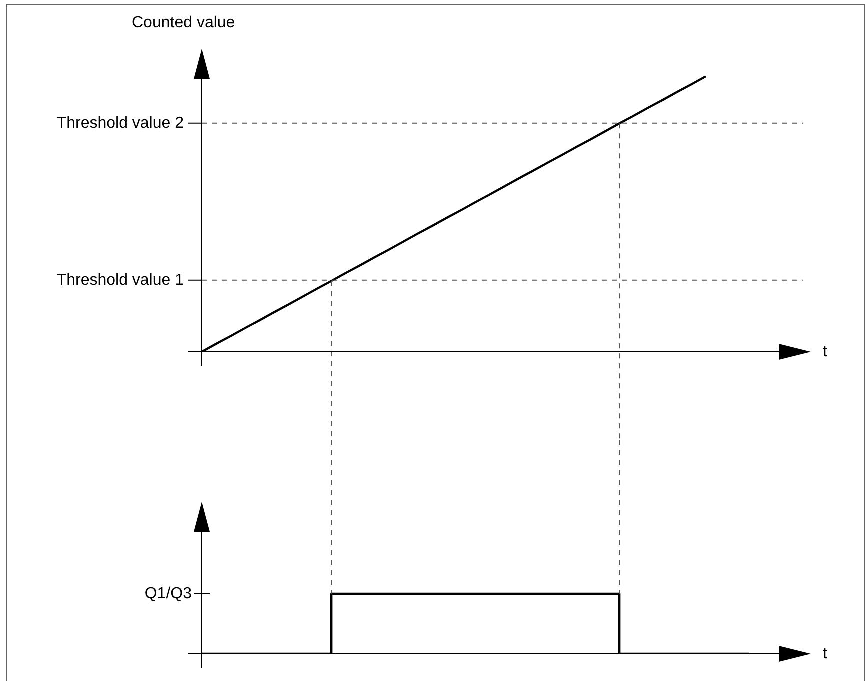  What do you see at coordinates (168, 593) in the screenshot?
I see `text: Q1/Q3` at bounding box center [168, 593].